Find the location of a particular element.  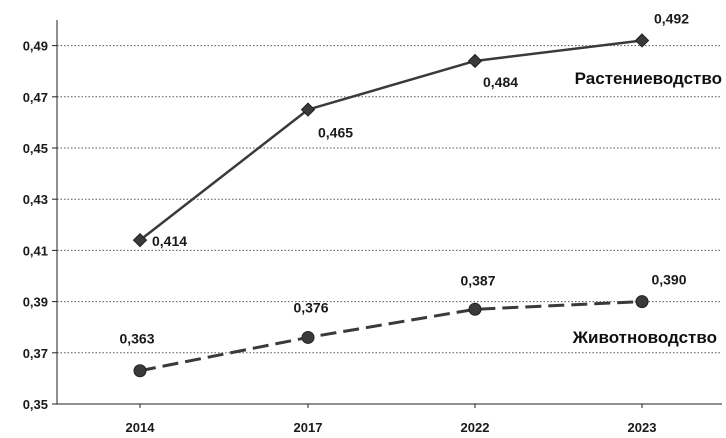

y-tick-label: 0,41 is located at coordinates (35, 250).